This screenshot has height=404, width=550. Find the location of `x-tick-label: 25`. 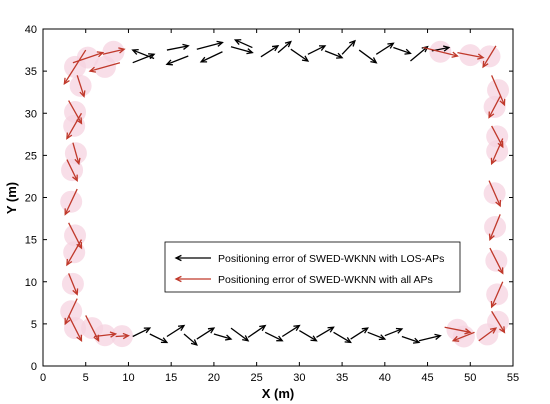

x-tick-label: 25 is located at coordinates (257, 378).